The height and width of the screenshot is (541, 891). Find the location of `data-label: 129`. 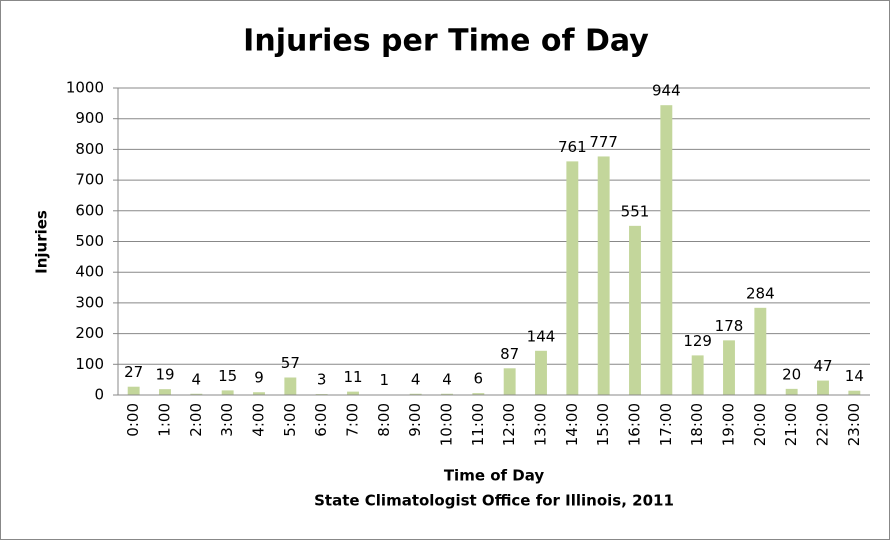

data-label: 129 is located at coordinates (697, 341).